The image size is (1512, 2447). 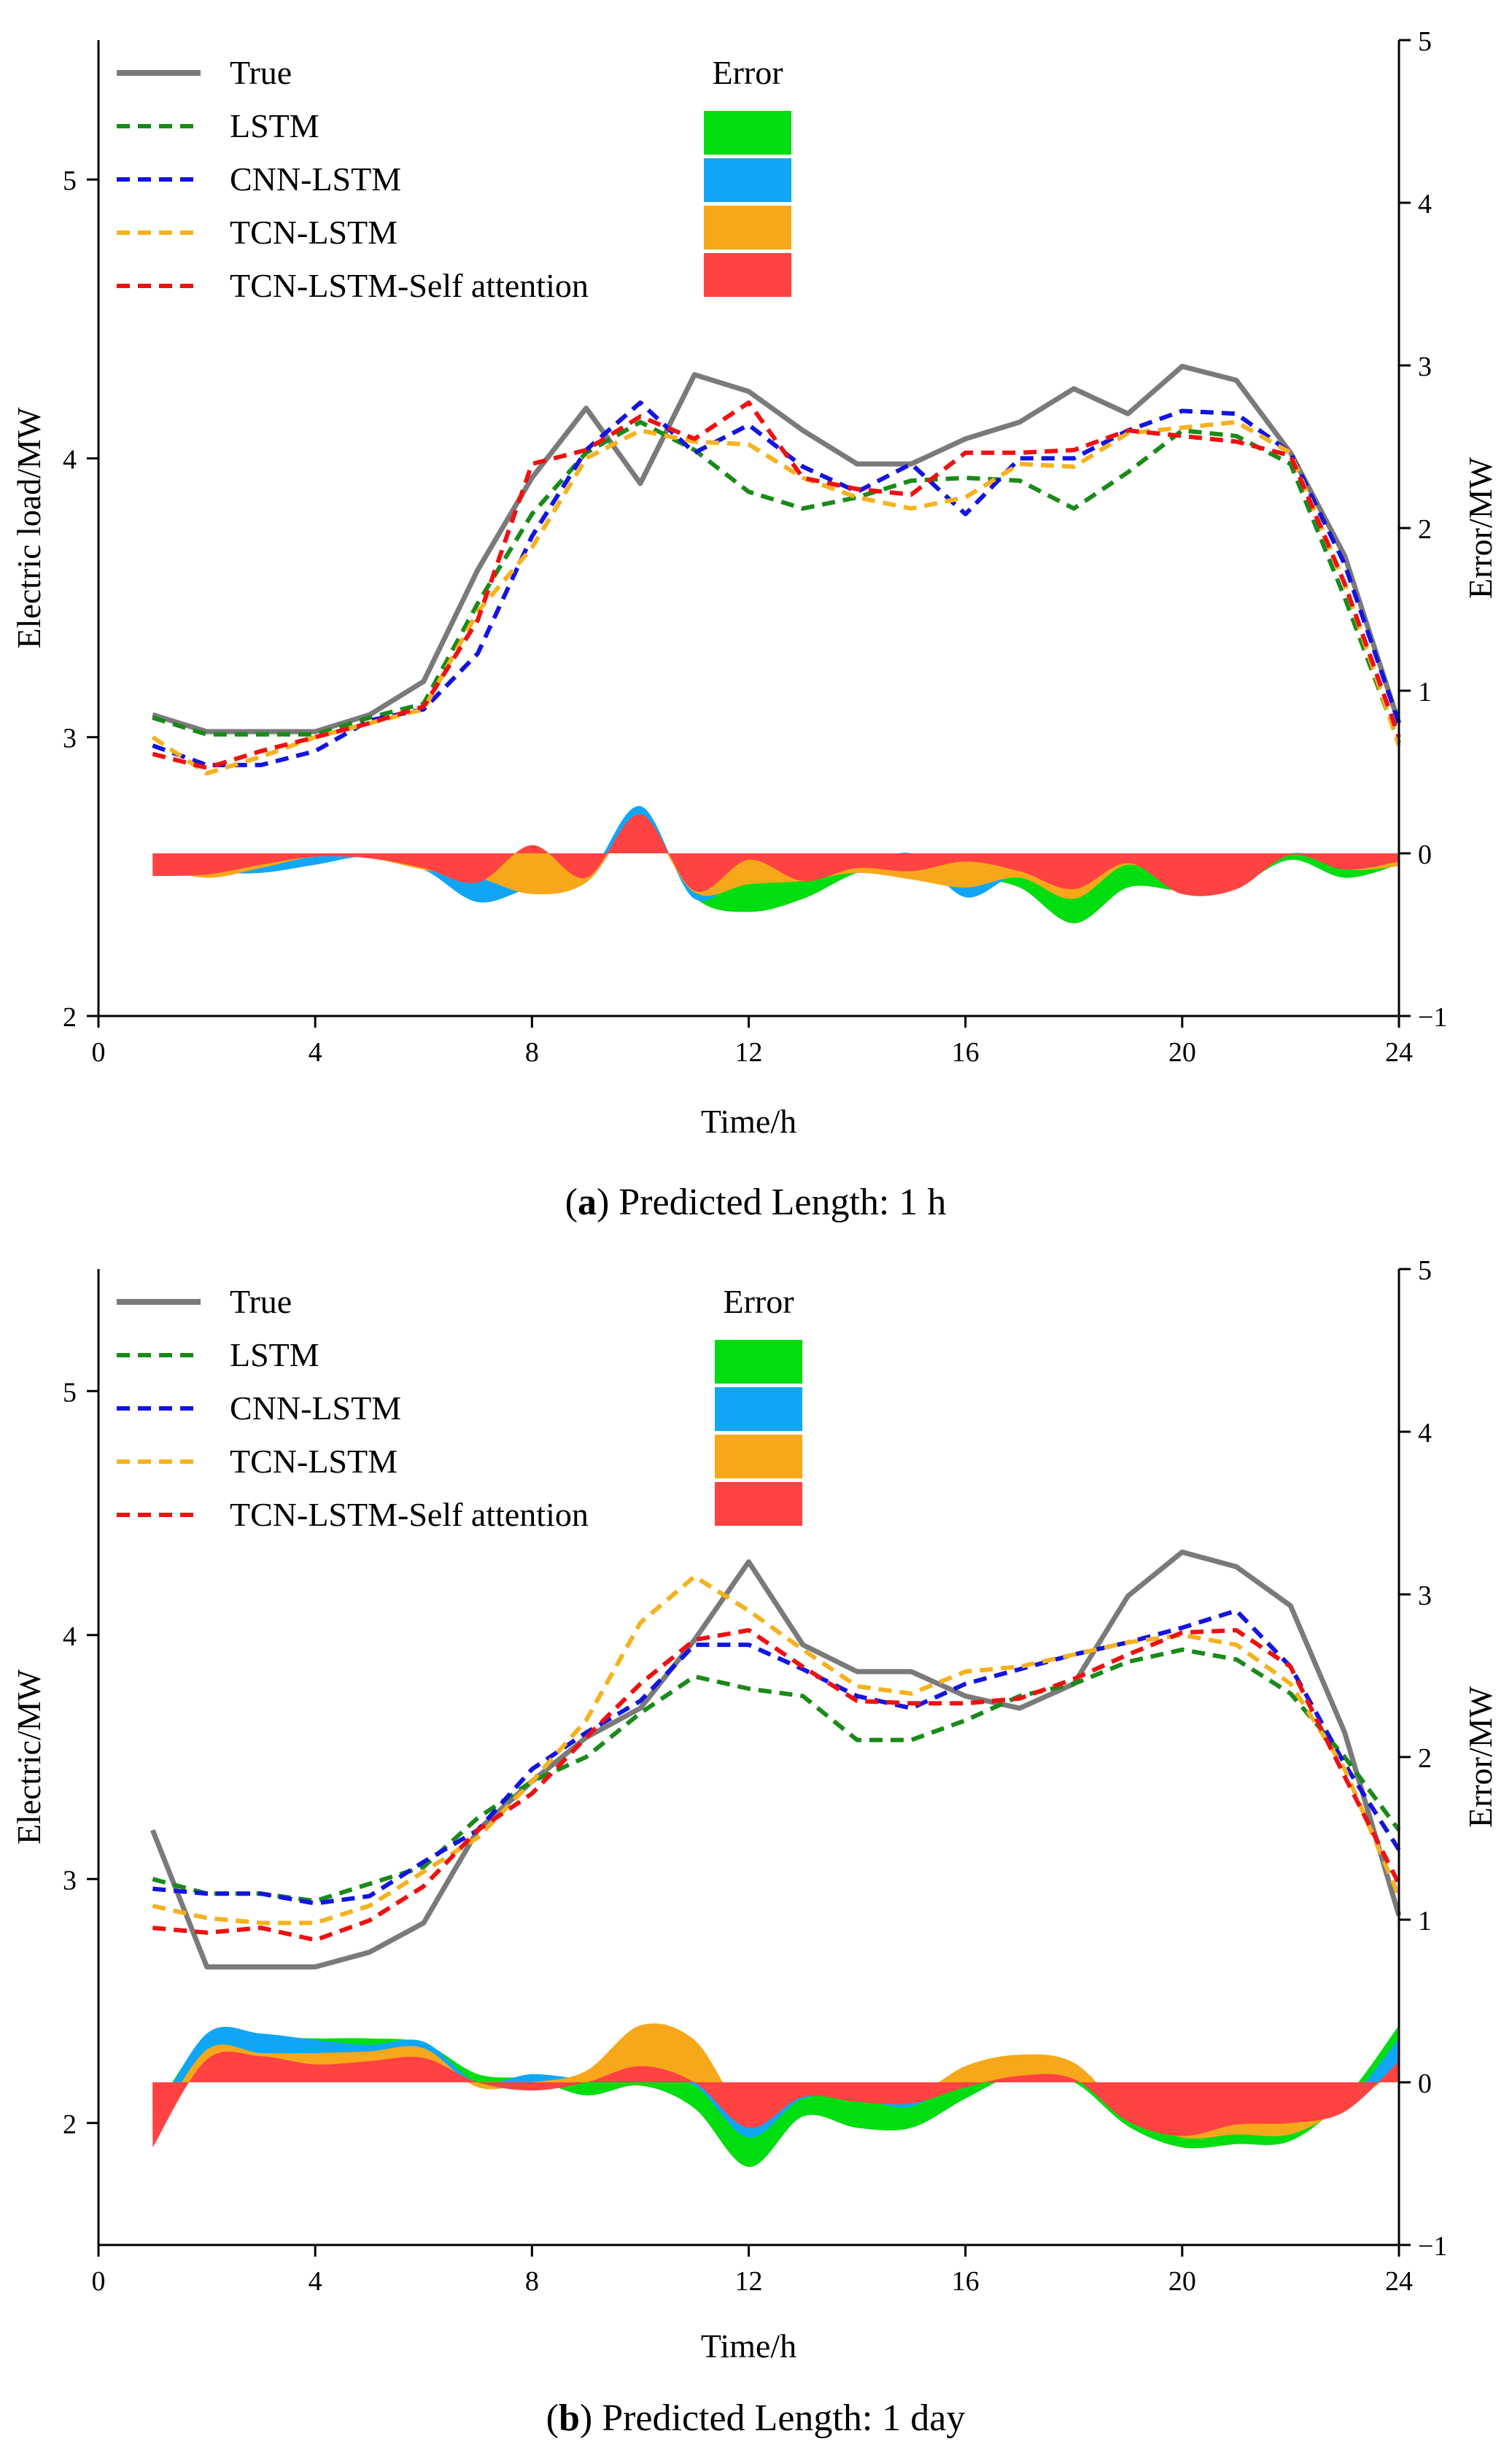 What do you see at coordinates (569, 2418) in the screenshot?
I see `caption-panel-letter: b` at bounding box center [569, 2418].